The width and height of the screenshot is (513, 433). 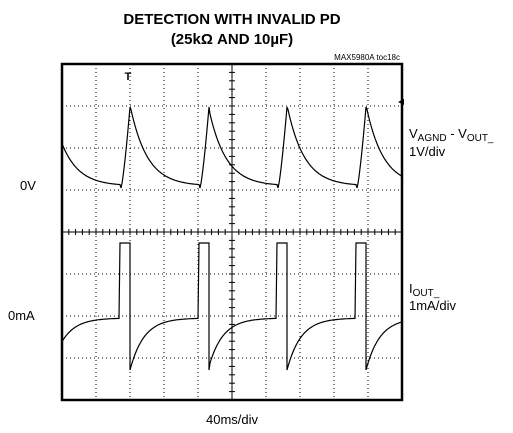 What do you see at coordinates (232, 147) in the screenshot?
I see `trace-ch1` at bounding box center [232, 147].